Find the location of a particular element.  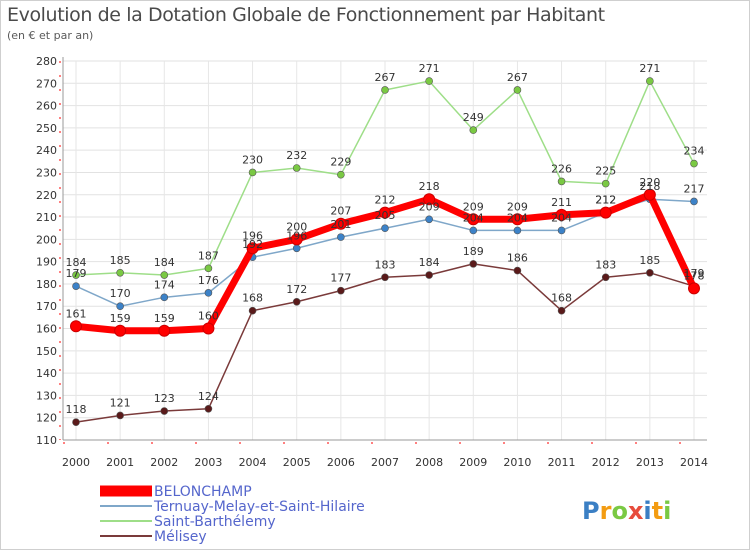

data-label: 204 is located at coordinates (517, 217).